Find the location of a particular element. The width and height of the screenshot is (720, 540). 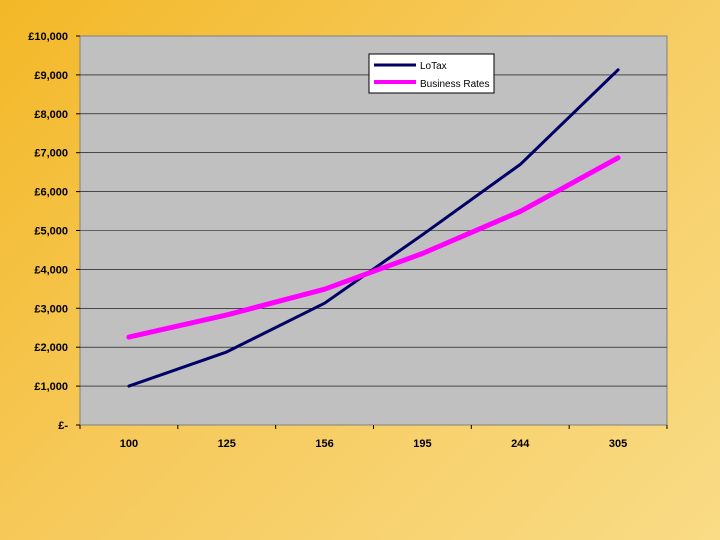

x-tick-label: 195 is located at coordinates (422, 444).